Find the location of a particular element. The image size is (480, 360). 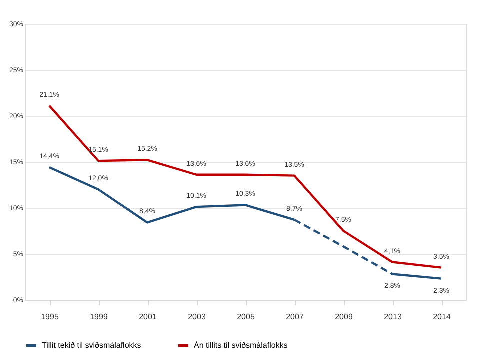

x-tick-label: 2001 is located at coordinates (148, 317).